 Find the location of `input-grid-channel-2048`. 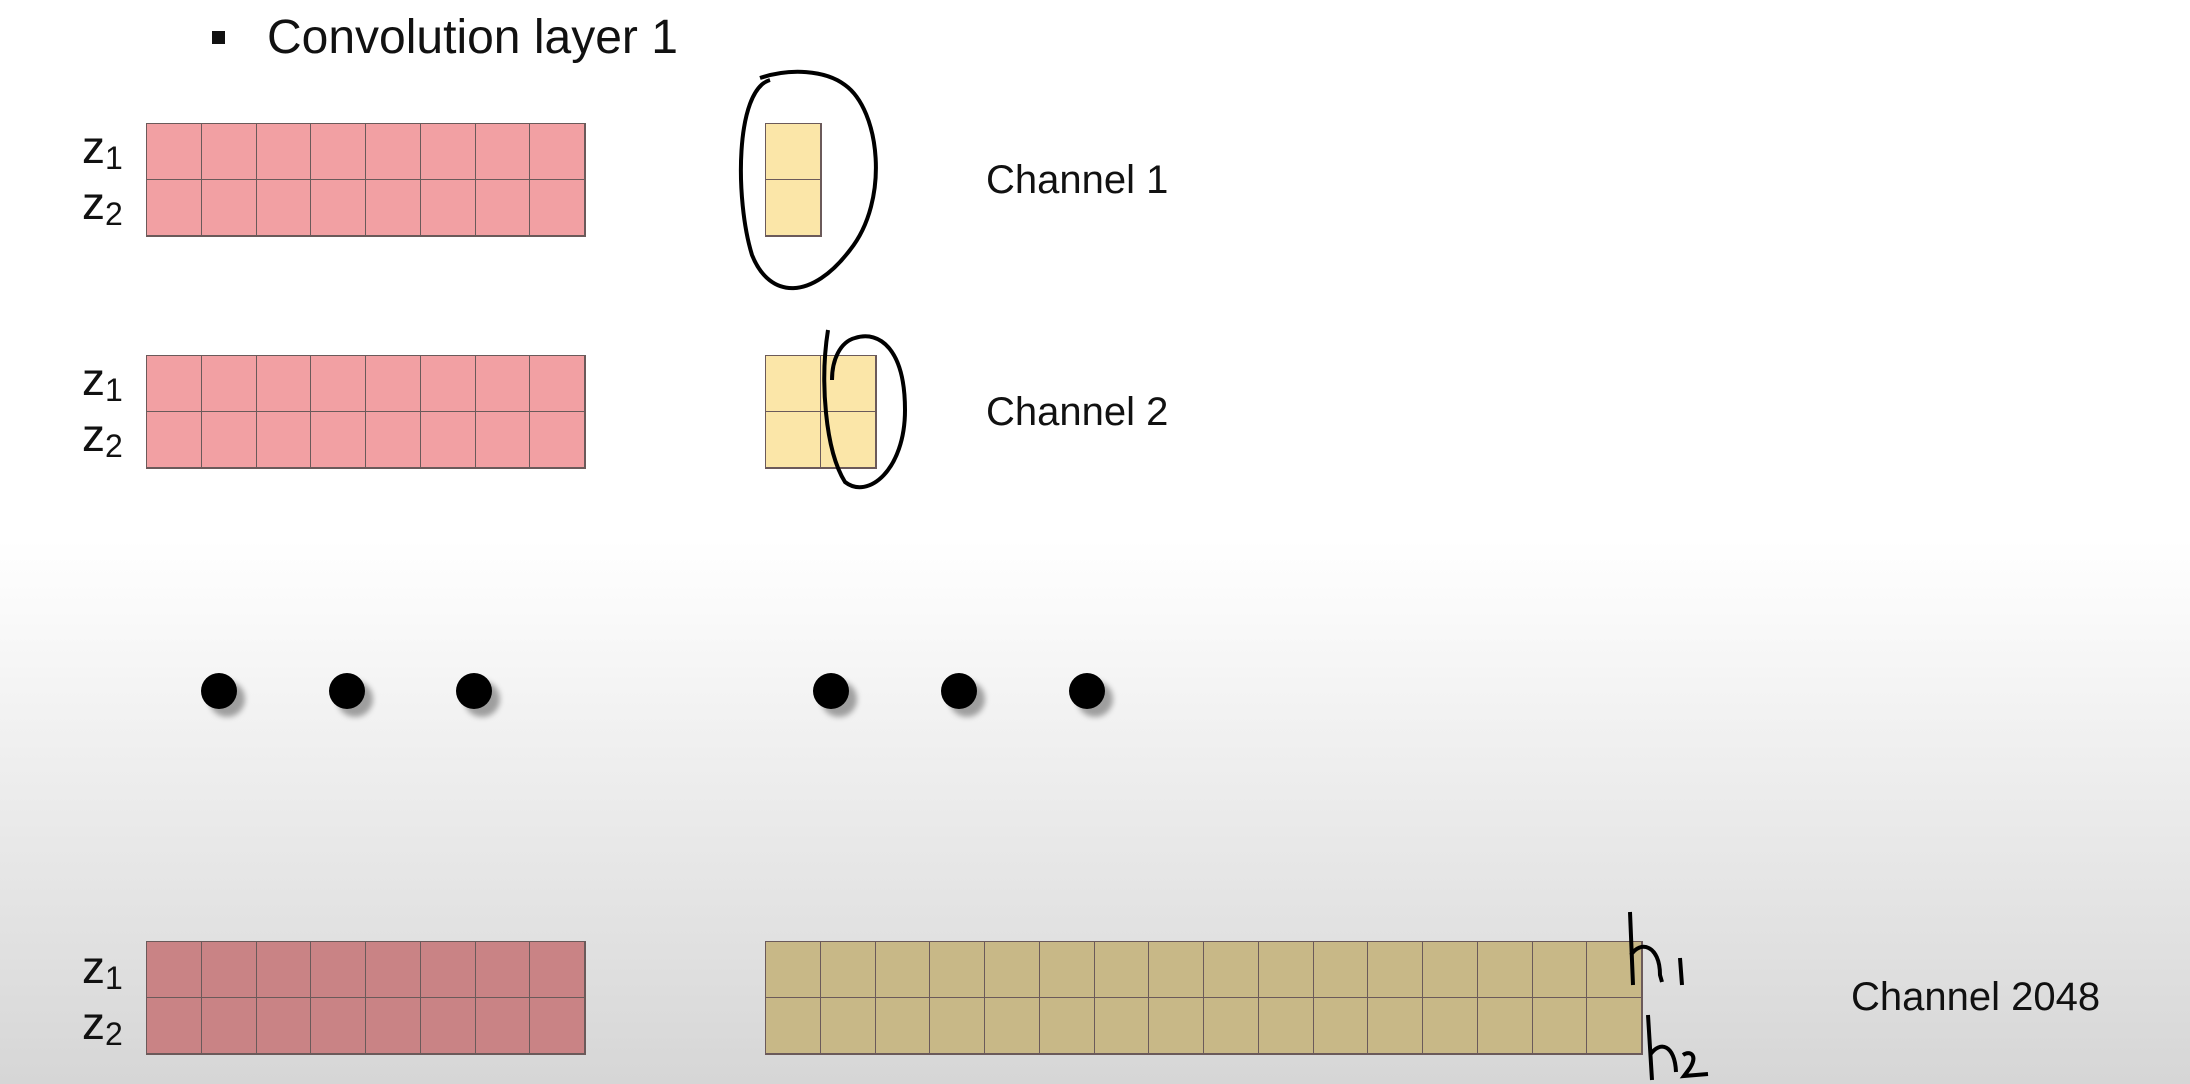

input-grid-channel-2048 is located at coordinates (366, 998).